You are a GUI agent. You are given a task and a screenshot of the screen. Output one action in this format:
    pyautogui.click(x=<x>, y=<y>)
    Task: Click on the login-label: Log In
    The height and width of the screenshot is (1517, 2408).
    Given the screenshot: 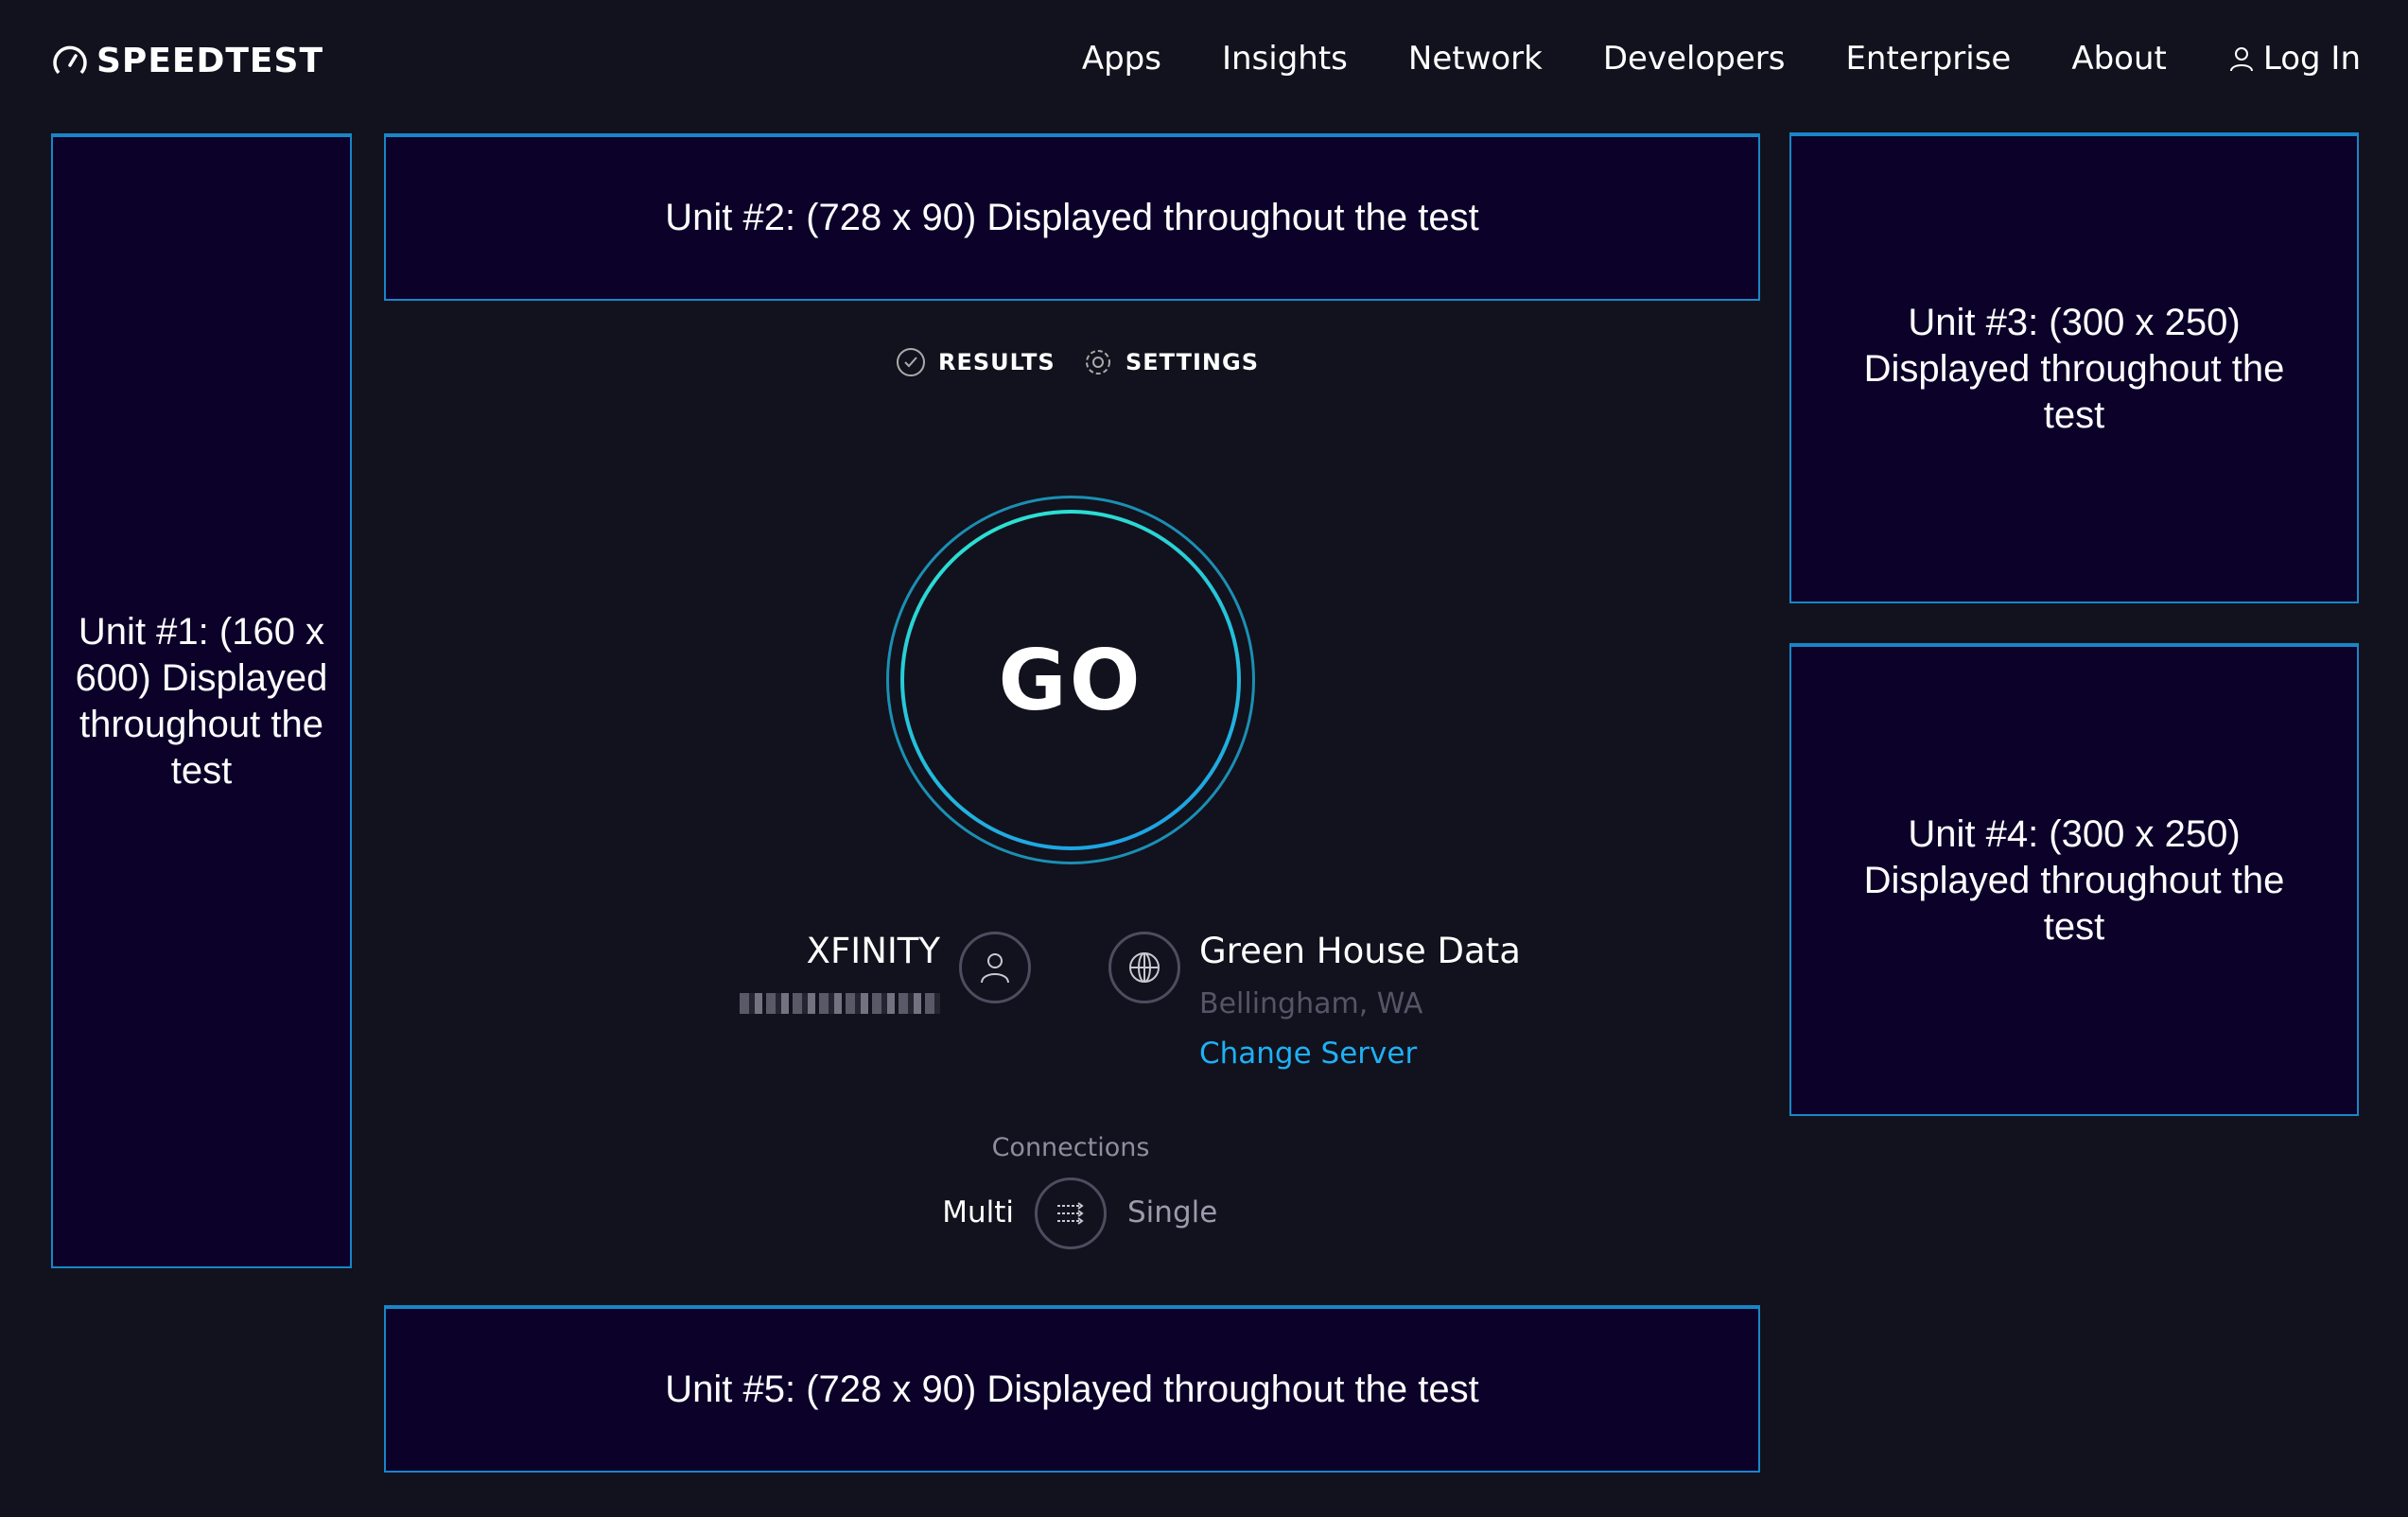 What is the action you would take?
    pyautogui.click(x=2311, y=59)
    